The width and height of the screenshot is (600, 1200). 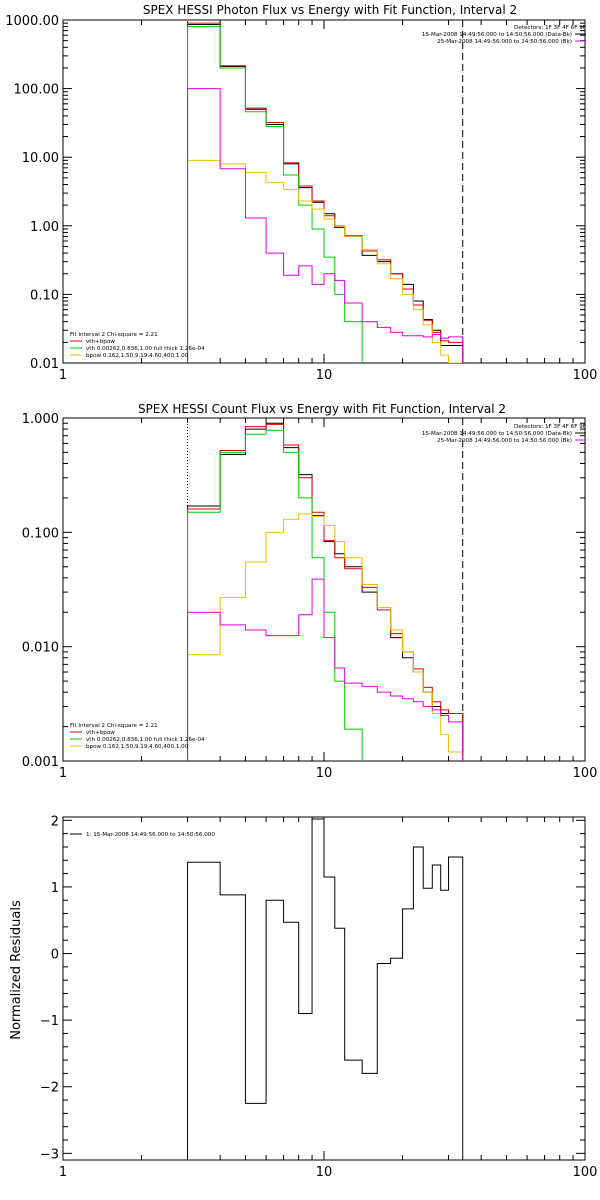 What do you see at coordinates (37, 90) in the screenshot?
I see `y-tick-label: 100.00` at bounding box center [37, 90].